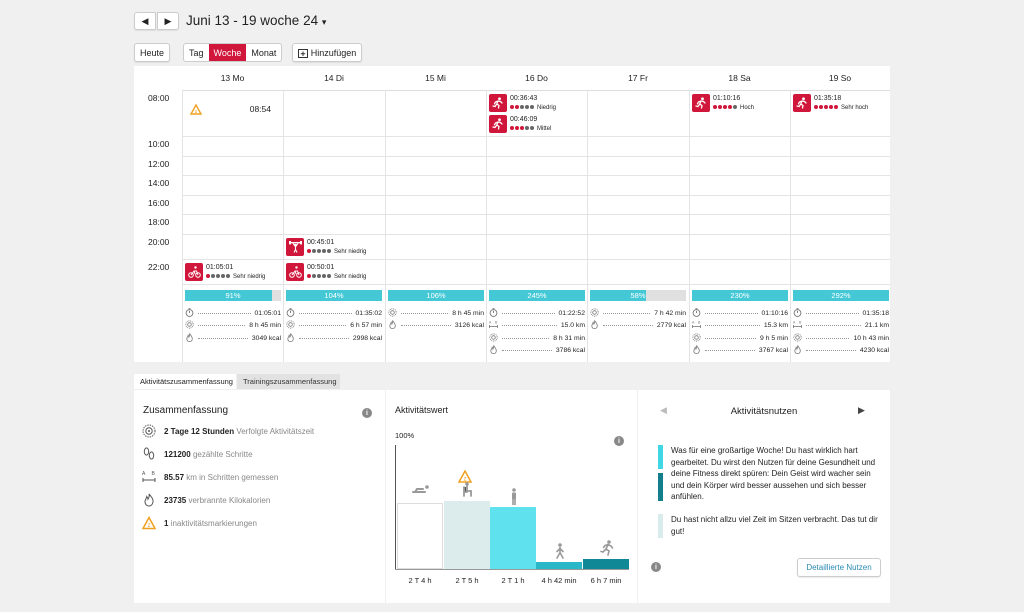 Image resolution: width=1024 pixels, height=612 pixels. What do you see at coordinates (638, 323) in the screenshot?
I see `metric-row: 2779 kcal` at bounding box center [638, 323].